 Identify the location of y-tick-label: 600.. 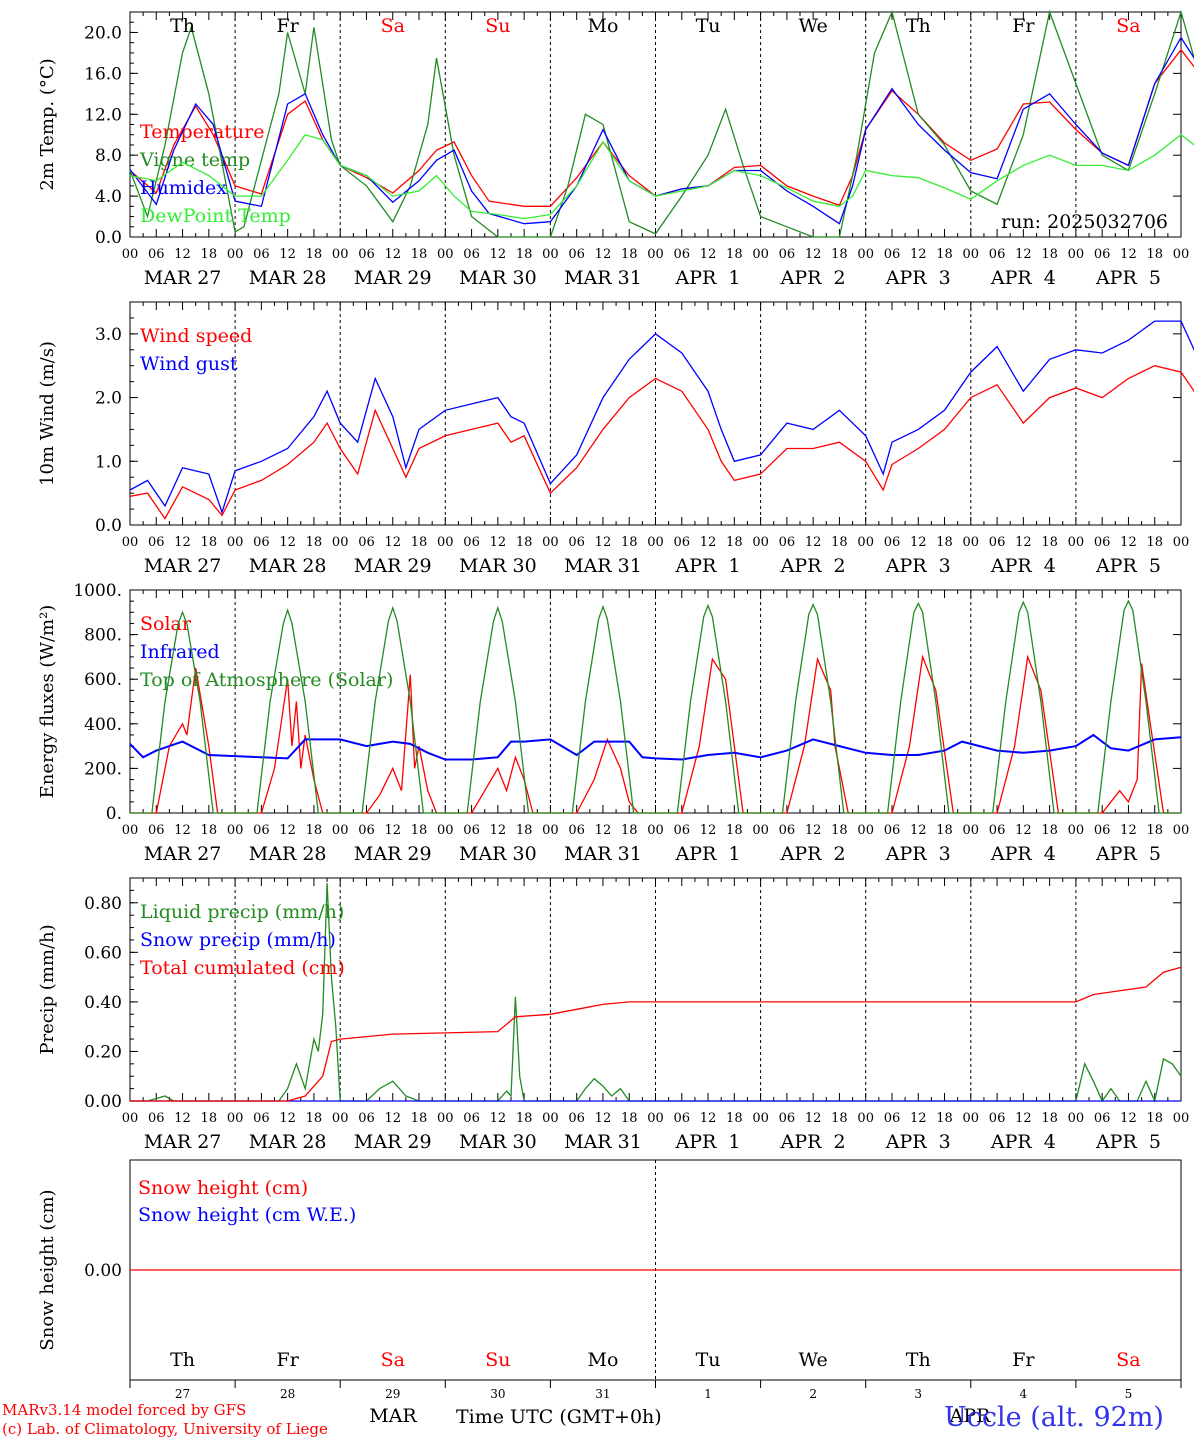
(103, 680).